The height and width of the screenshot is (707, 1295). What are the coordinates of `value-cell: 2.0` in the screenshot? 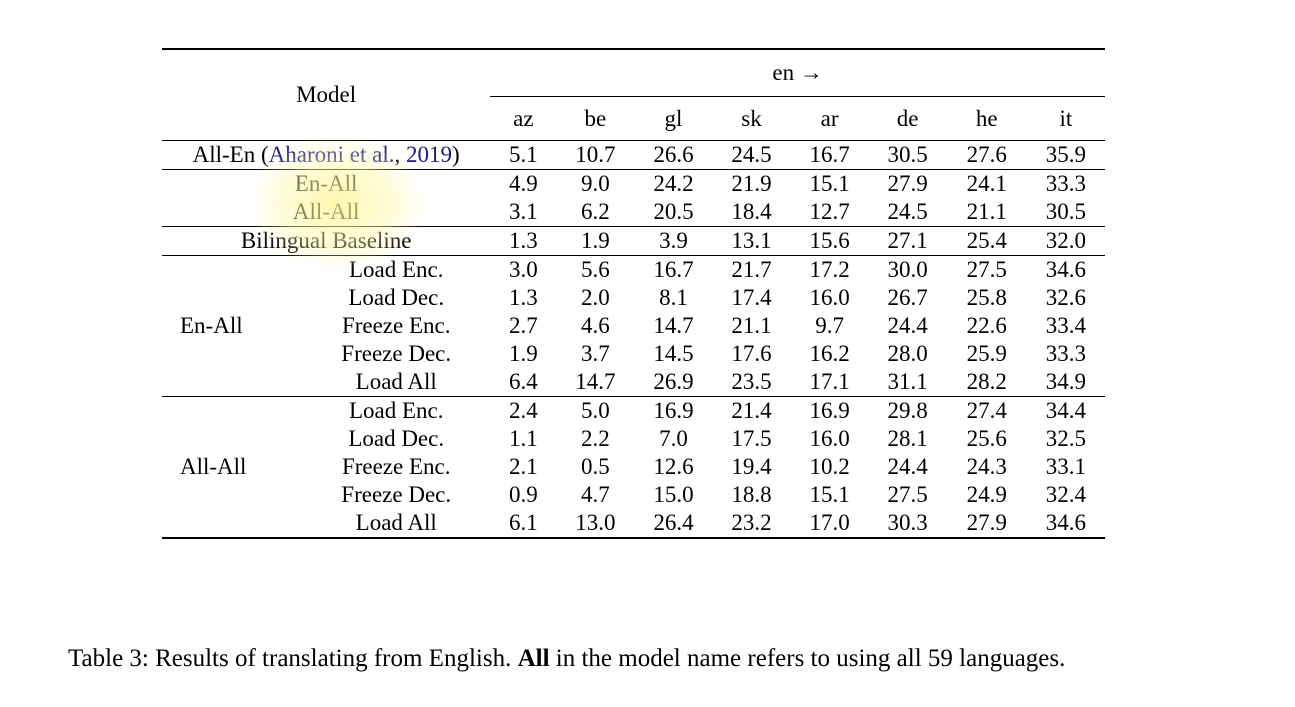 It's located at (595, 297).